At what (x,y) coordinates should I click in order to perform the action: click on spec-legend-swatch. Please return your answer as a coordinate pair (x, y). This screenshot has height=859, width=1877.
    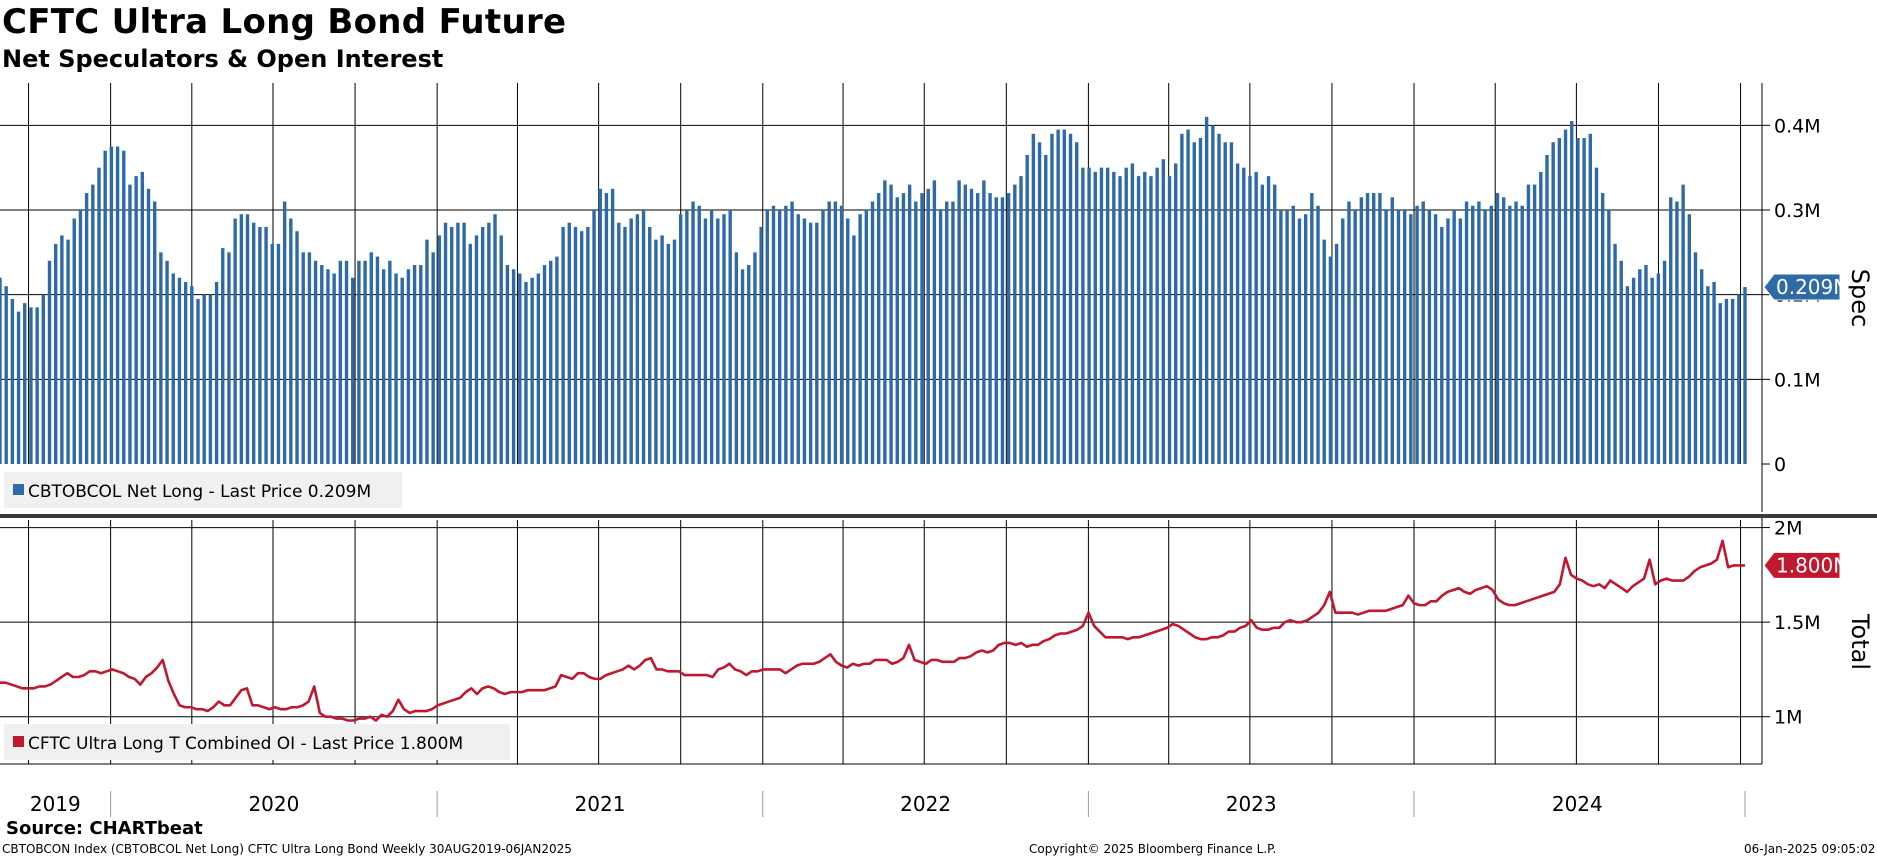
    Looking at the image, I should click on (18, 489).